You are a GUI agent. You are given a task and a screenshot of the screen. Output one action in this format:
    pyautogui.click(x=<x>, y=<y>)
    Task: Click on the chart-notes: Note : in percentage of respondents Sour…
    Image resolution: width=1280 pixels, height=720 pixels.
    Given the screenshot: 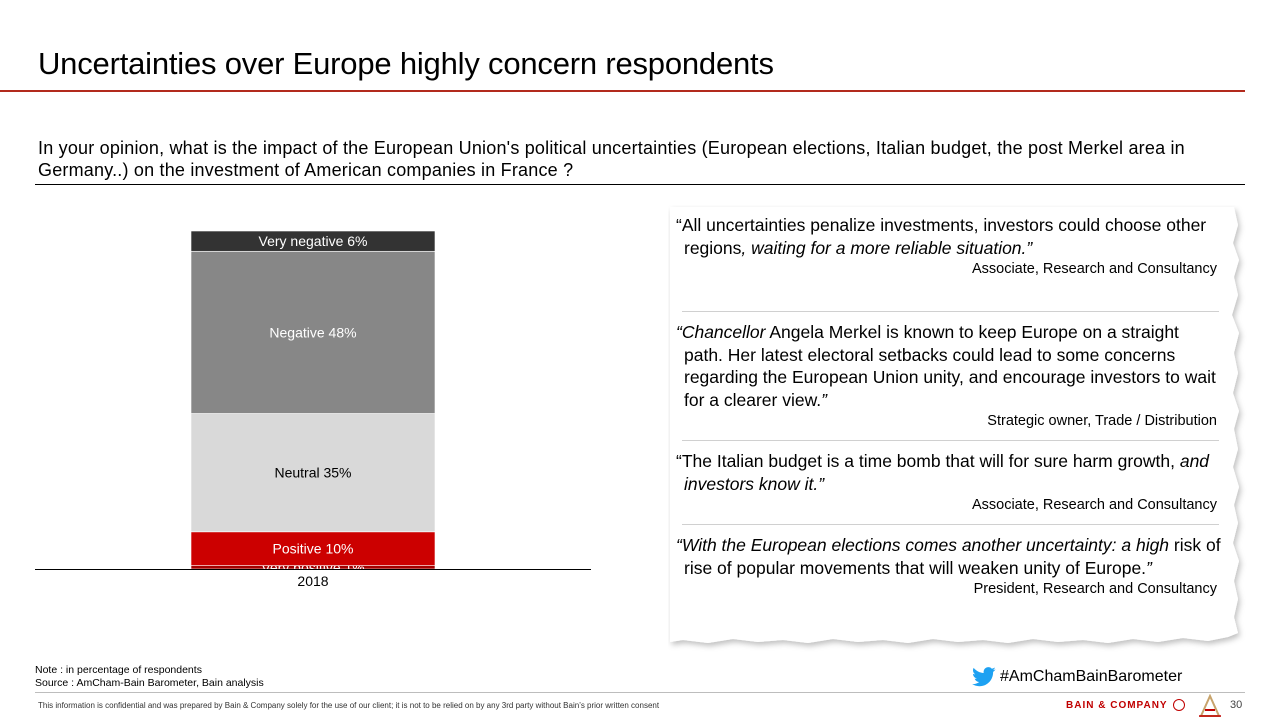 What is the action you would take?
    pyautogui.click(x=149, y=677)
    